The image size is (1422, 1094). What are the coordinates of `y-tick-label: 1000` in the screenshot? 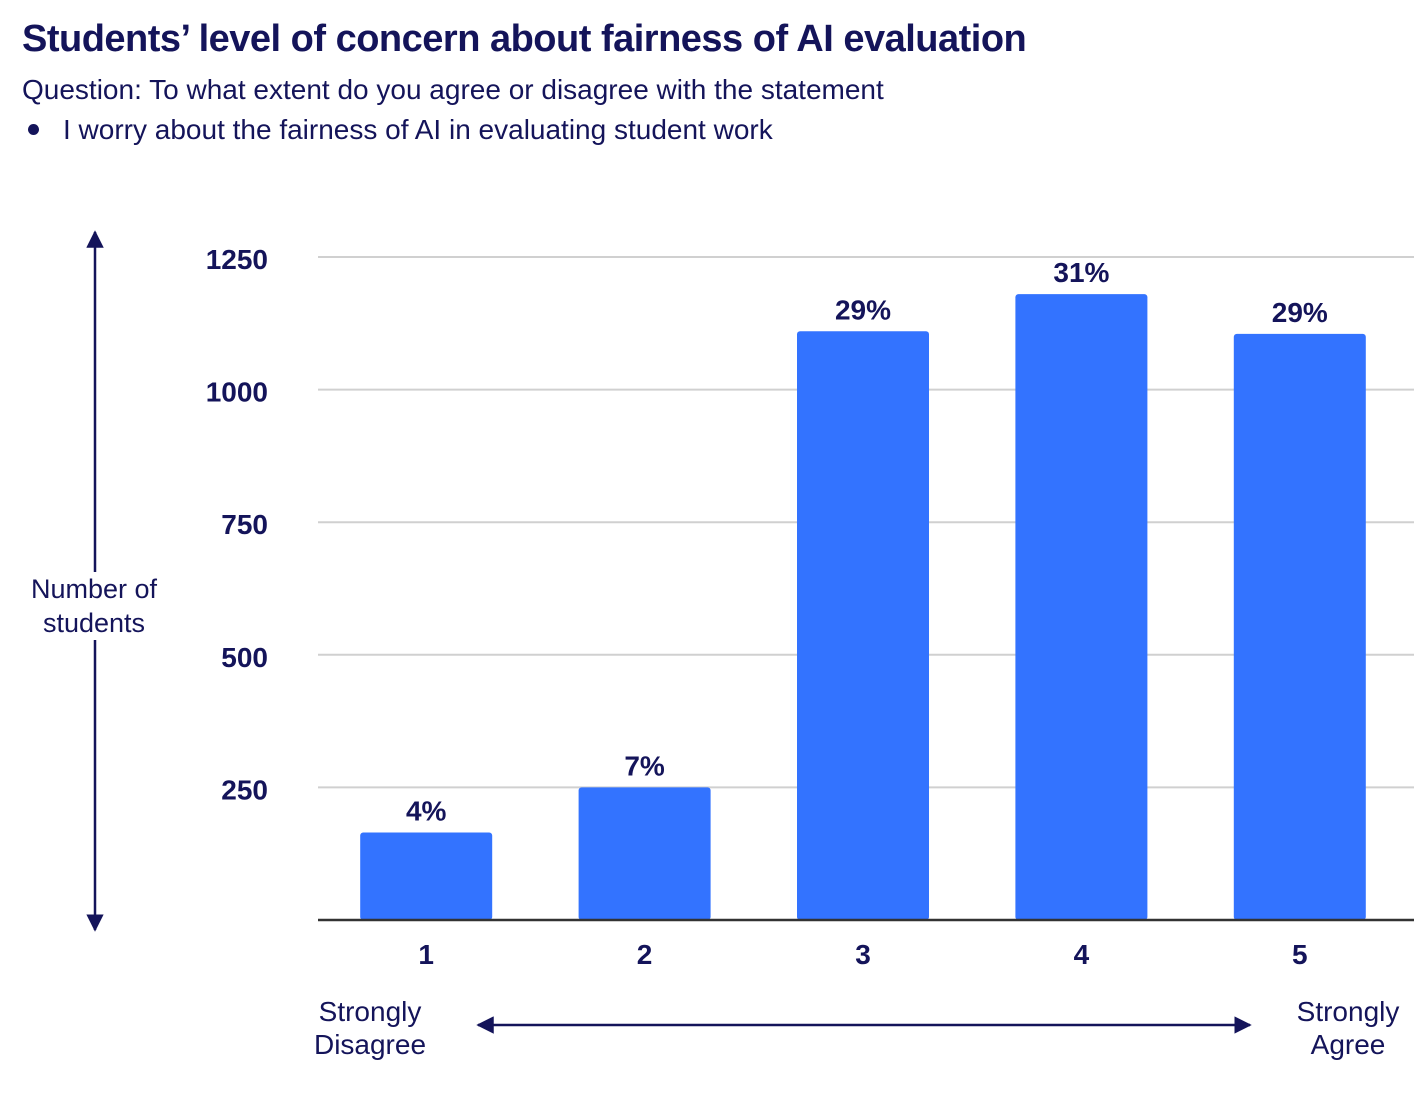 It's located at (237, 392).